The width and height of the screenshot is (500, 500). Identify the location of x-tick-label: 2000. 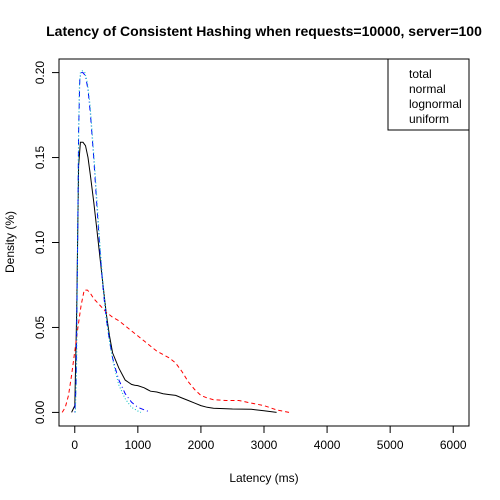
(201, 445).